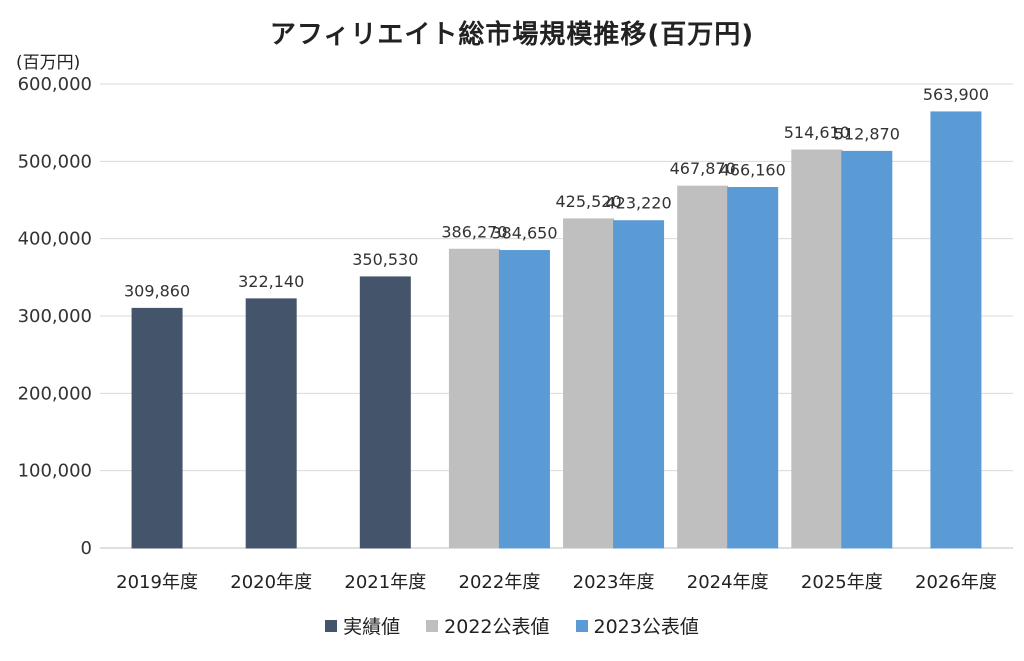  I want to click on legend-label-actual: 実績値, so click(372, 627).